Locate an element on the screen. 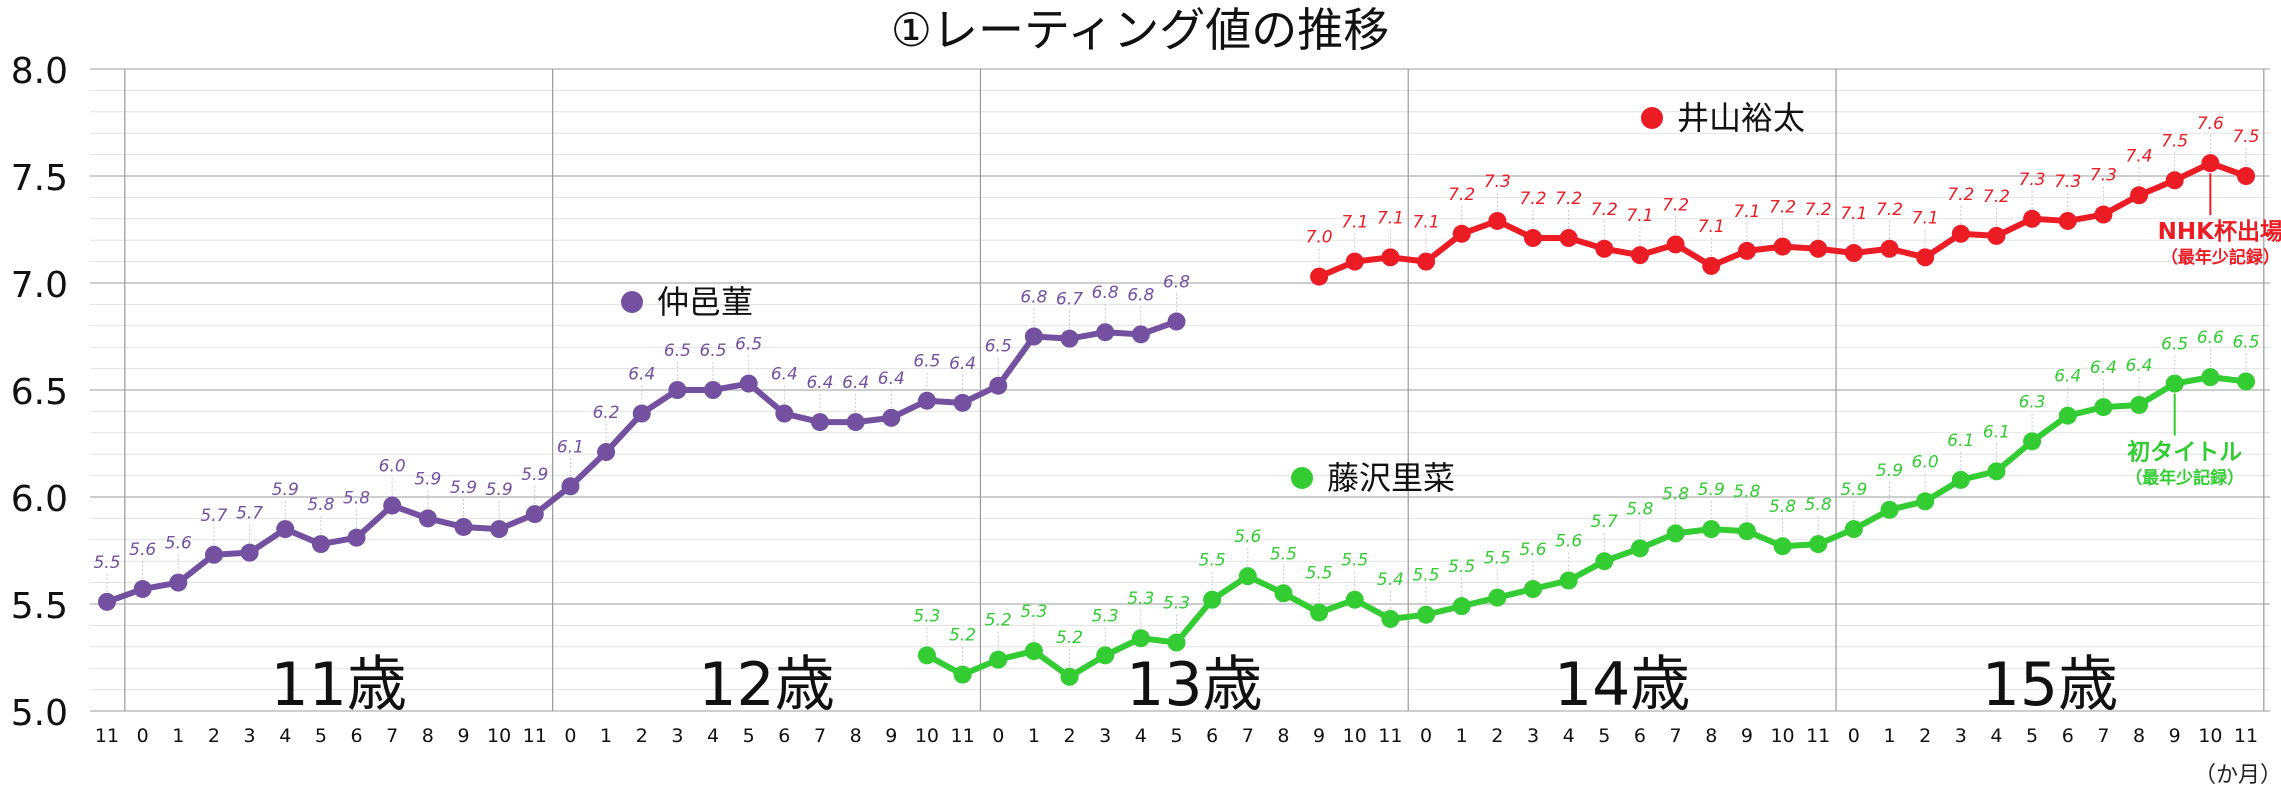 This screenshot has width=2281, height=791. data-label: 7.5 is located at coordinates (2174, 141).